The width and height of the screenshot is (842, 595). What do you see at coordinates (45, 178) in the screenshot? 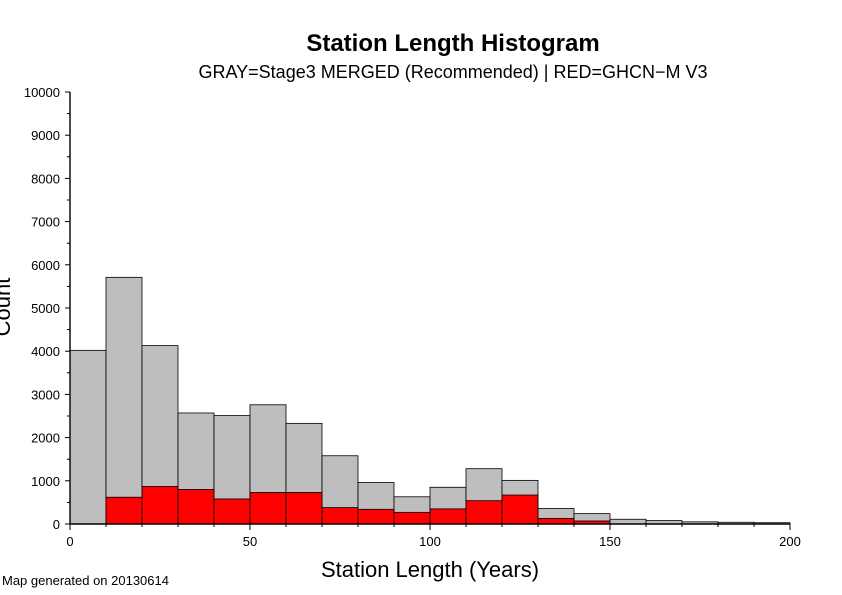
I see `y-tick-label: 8000` at bounding box center [45, 178].